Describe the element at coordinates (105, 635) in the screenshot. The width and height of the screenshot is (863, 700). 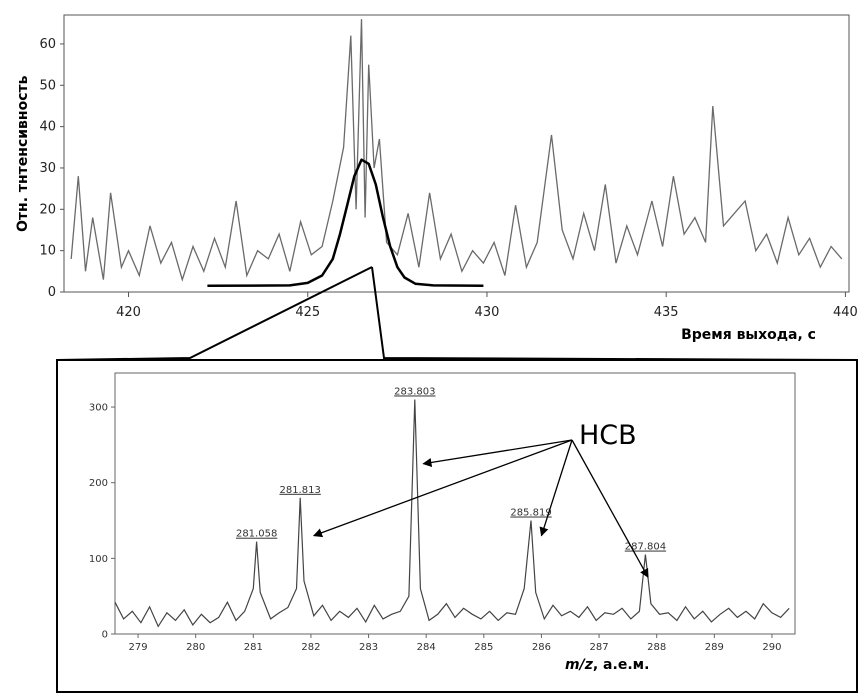
I see `bottom-y-tick-label: 0` at that location.